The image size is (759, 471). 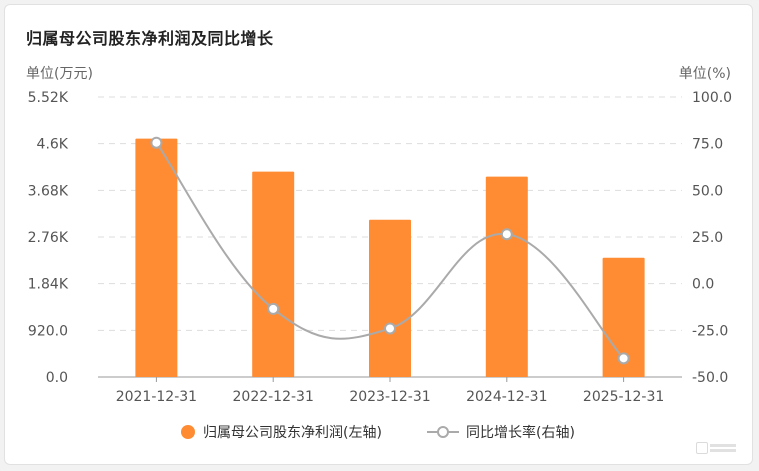 What do you see at coordinates (707, 145) in the screenshot?
I see `right-tick-label: 75.0` at bounding box center [707, 145].